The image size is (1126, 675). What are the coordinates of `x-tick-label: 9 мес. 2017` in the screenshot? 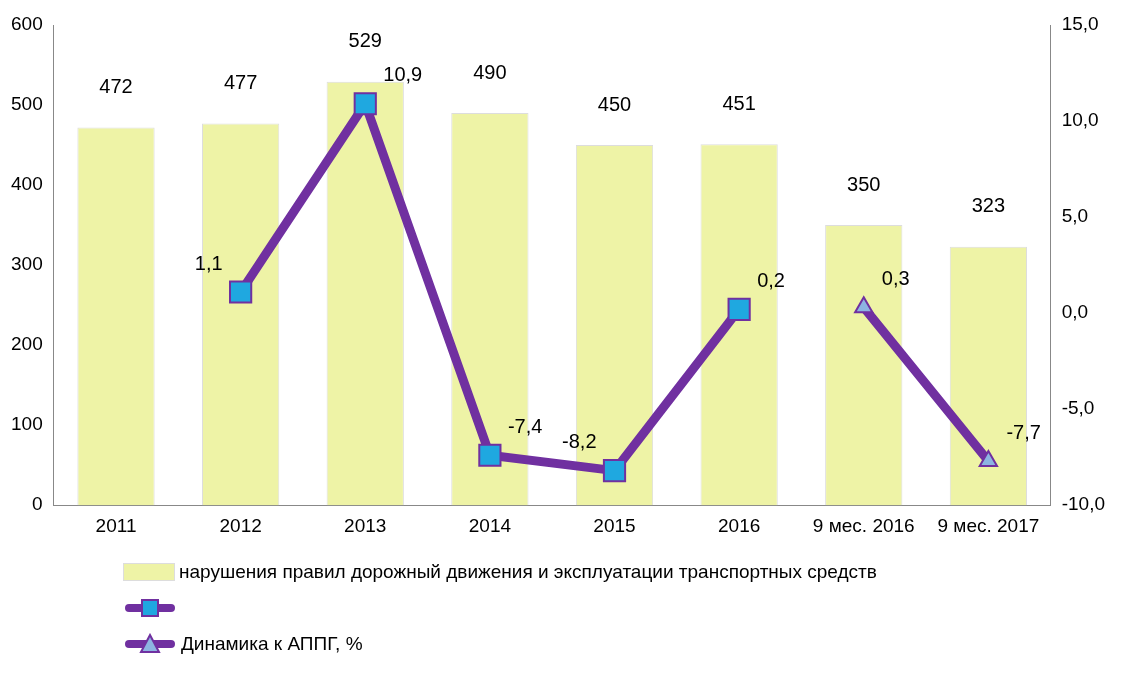 It's located at (988, 525).